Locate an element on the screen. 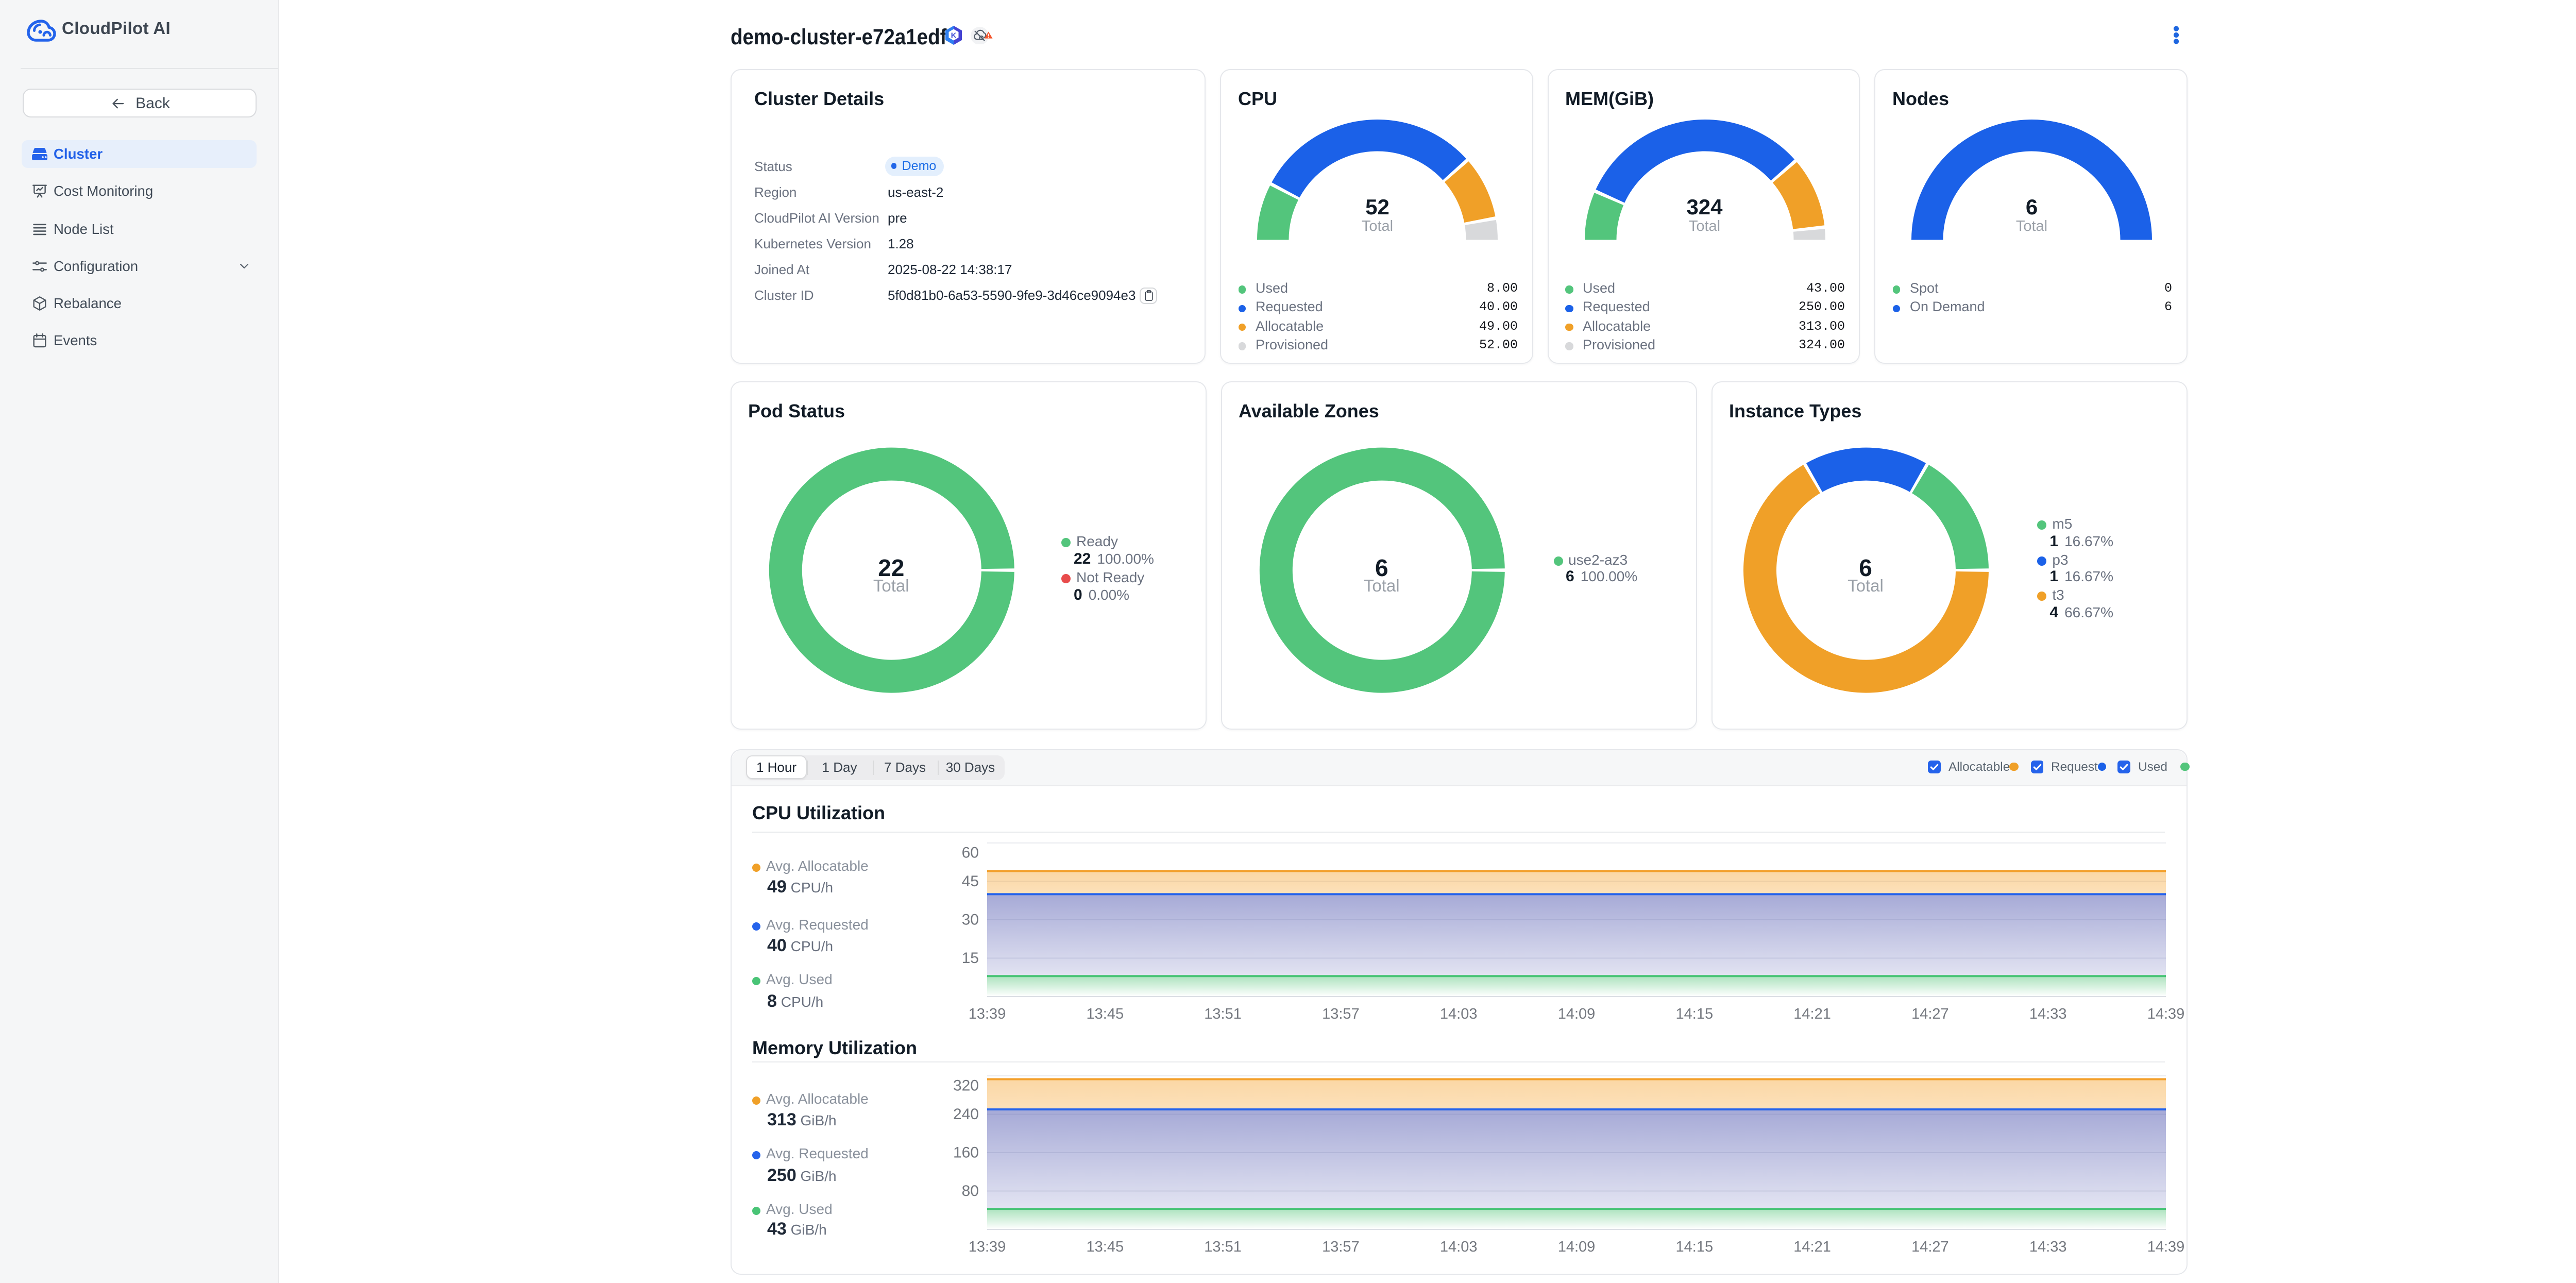 Image resolution: width=2576 pixels, height=1283 pixels. svg-text: 320 is located at coordinates (966, 1085).